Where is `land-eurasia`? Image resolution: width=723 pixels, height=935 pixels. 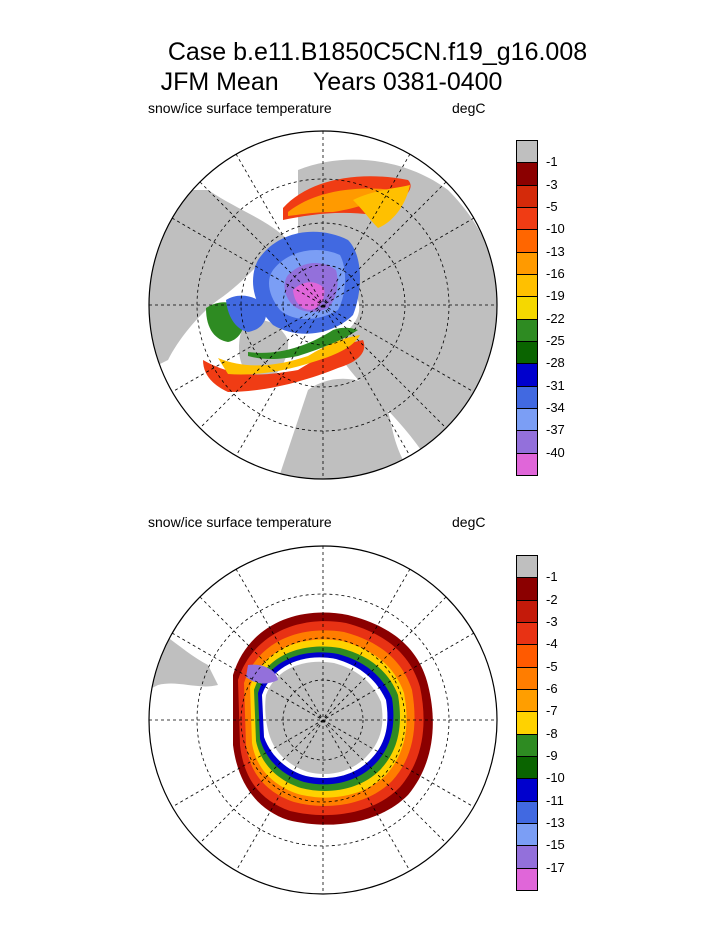 land-eurasia is located at coordinates (397, 309).